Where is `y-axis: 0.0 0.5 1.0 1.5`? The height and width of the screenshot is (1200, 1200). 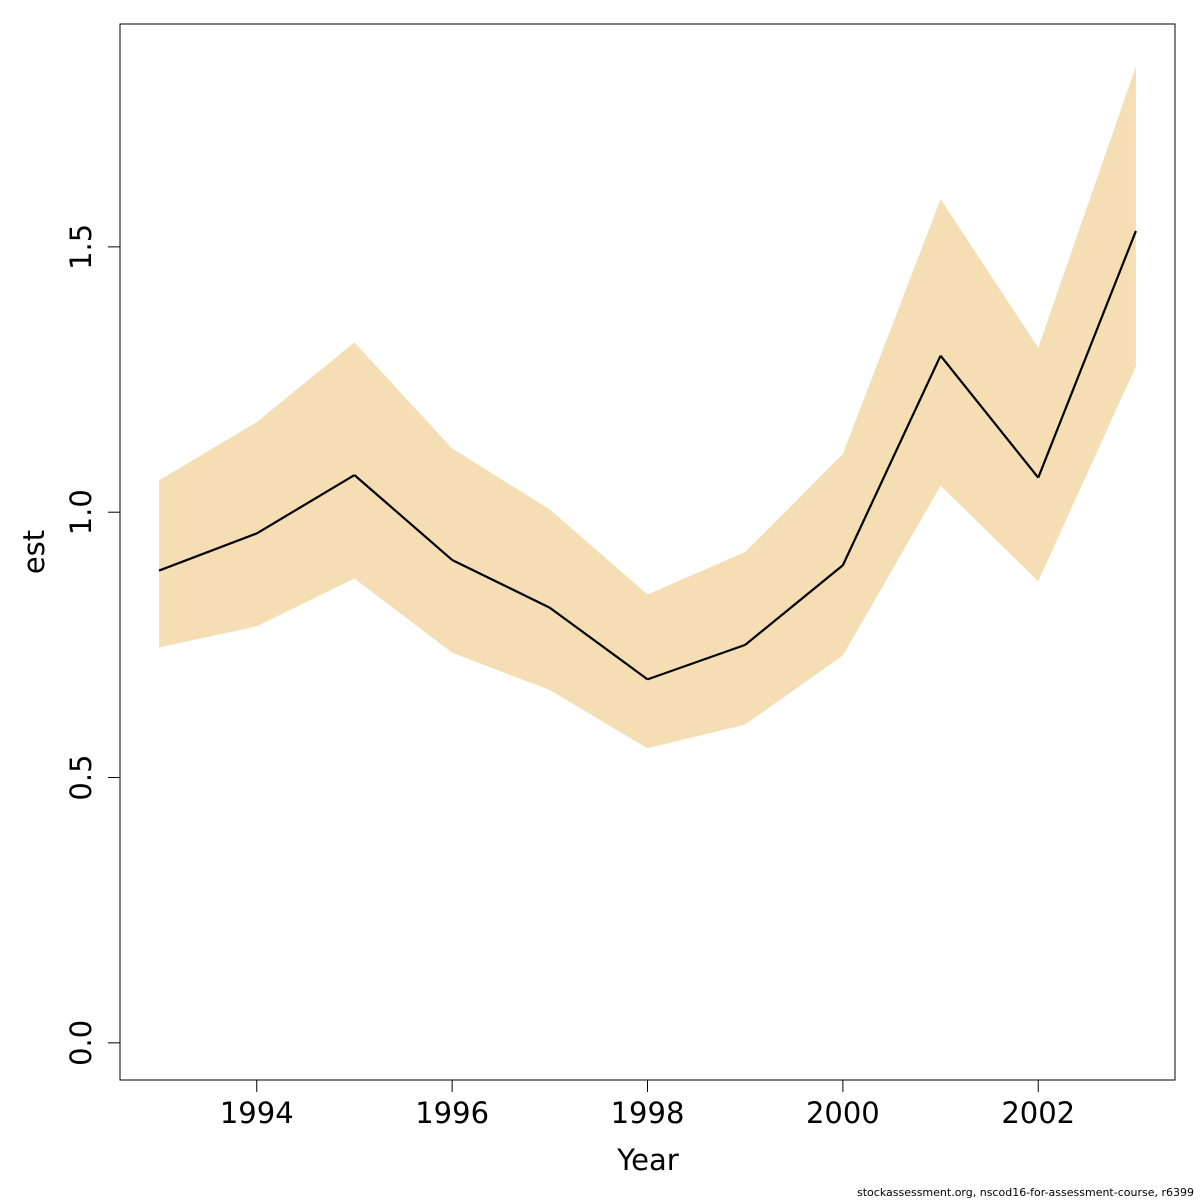
y-axis: 0.0 0.5 1.0 1.5 is located at coordinates (92, 645).